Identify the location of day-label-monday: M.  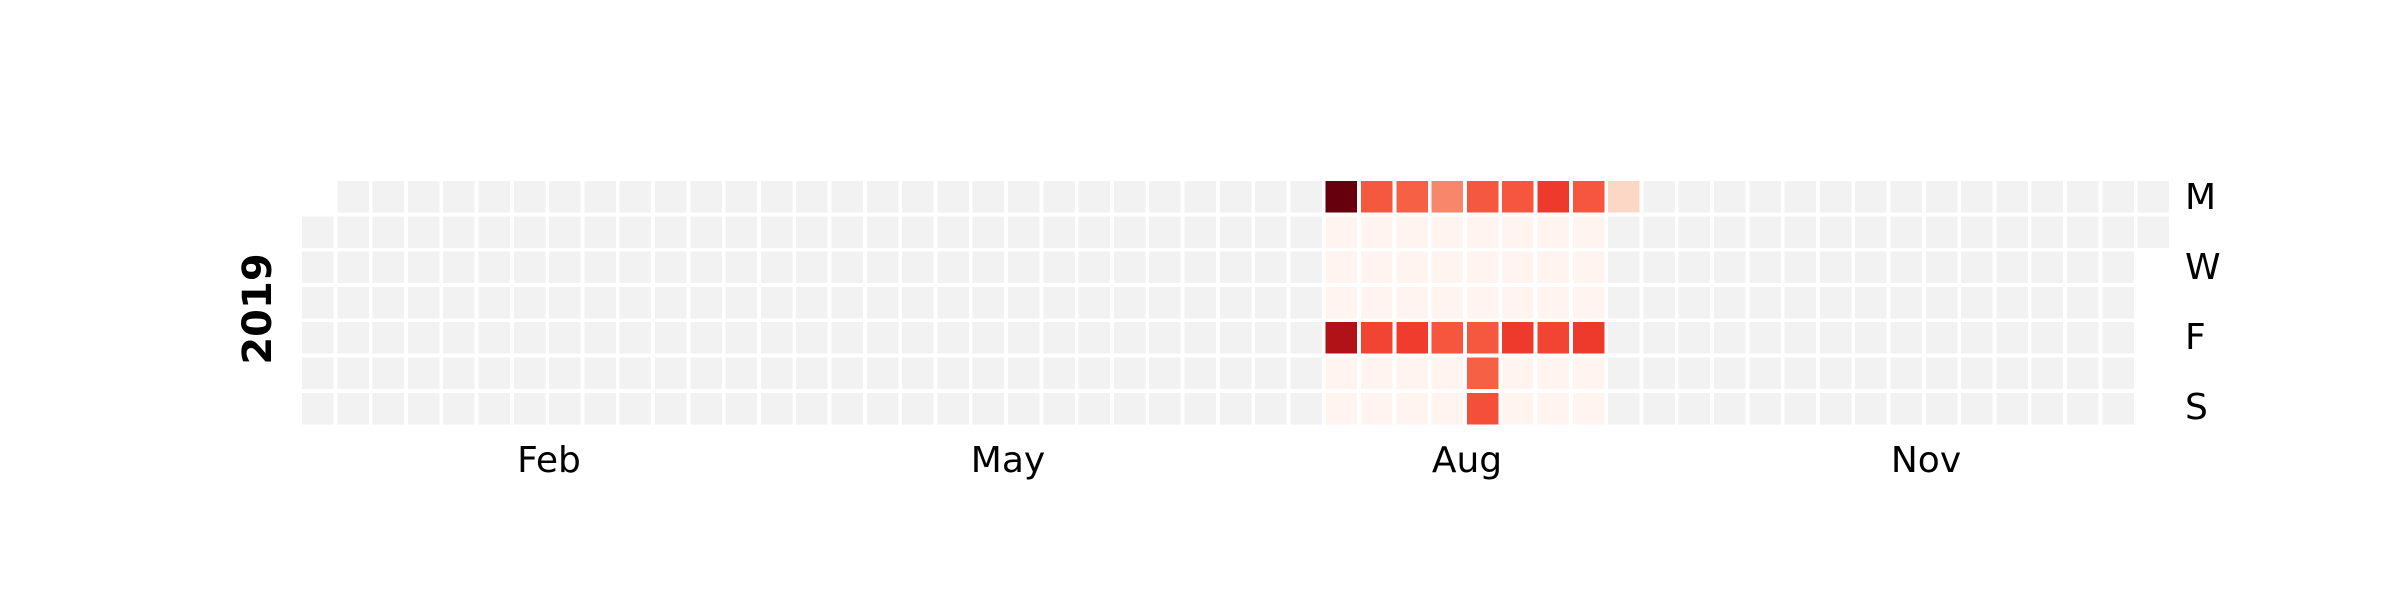
(2200, 197).